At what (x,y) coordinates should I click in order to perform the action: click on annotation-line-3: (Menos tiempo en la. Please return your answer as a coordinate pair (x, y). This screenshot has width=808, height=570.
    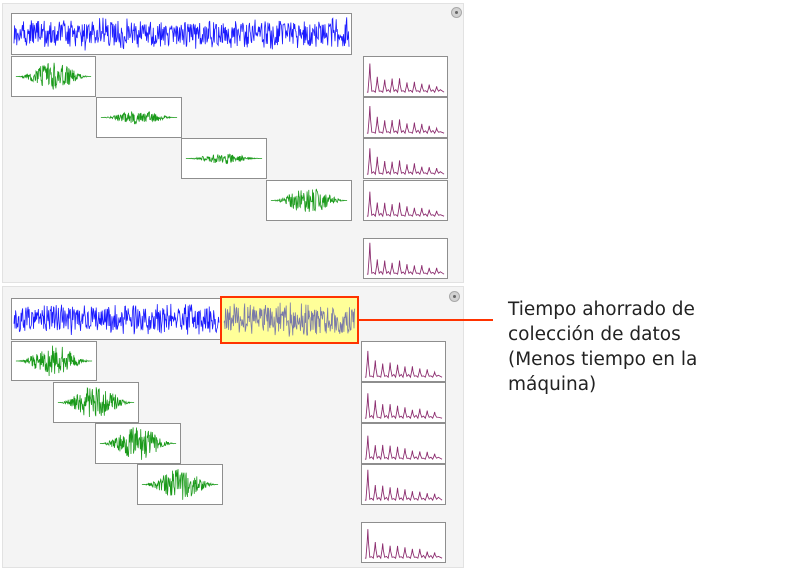
    Looking at the image, I should click on (603, 359).